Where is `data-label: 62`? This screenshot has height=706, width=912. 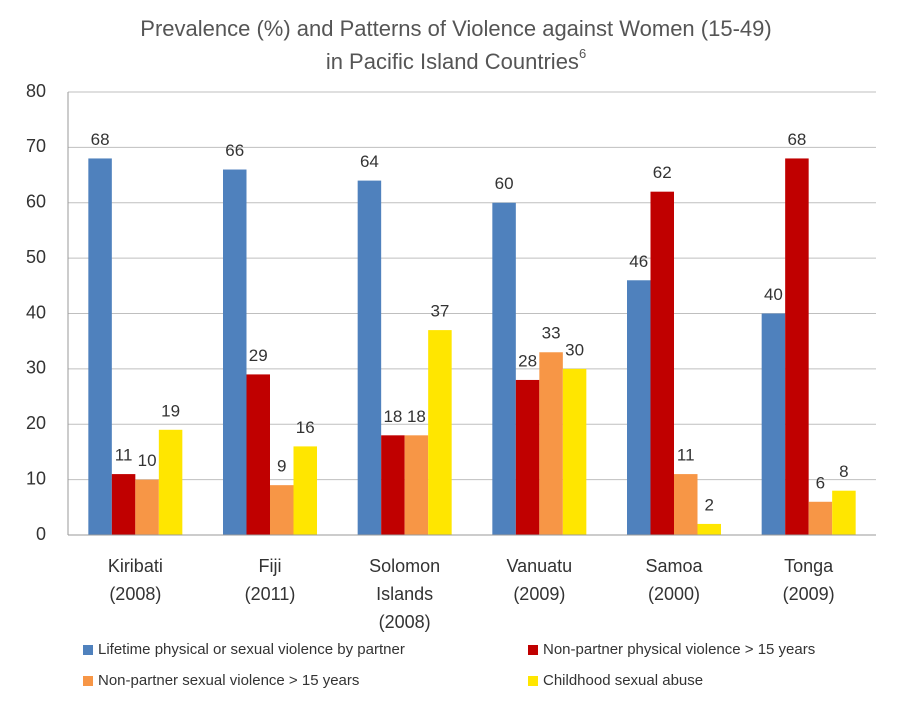
data-label: 62 is located at coordinates (662, 172).